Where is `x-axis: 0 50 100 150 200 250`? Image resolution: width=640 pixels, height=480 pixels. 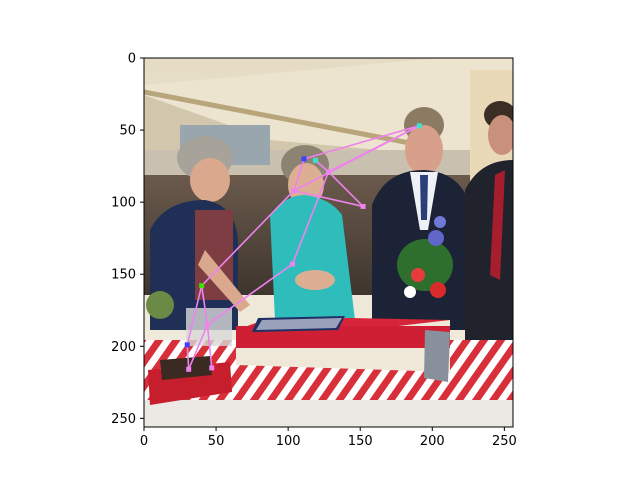 x-axis: 0 50 100 150 200 250 is located at coordinates (328, 438).